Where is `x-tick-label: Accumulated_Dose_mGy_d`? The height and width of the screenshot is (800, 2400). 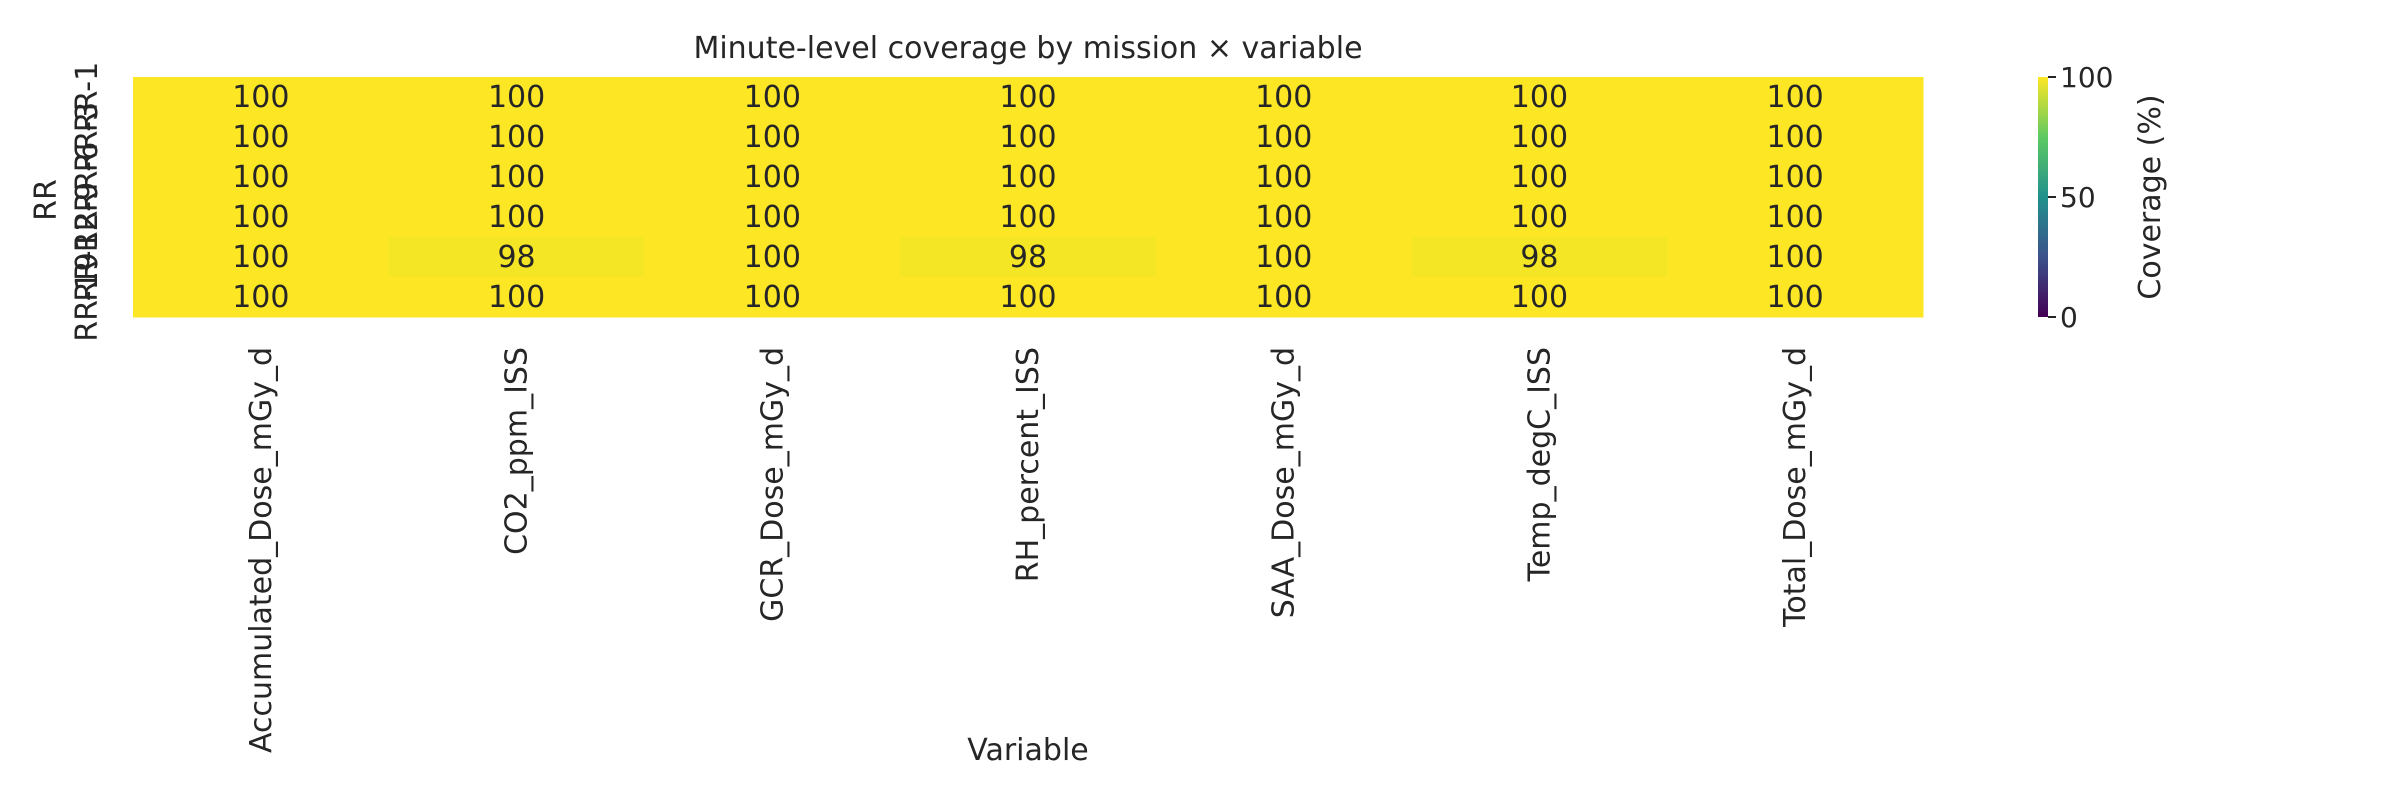
x-tick-label: Accumulated_Dose_mGy_d is located at coordinates (261, 550).